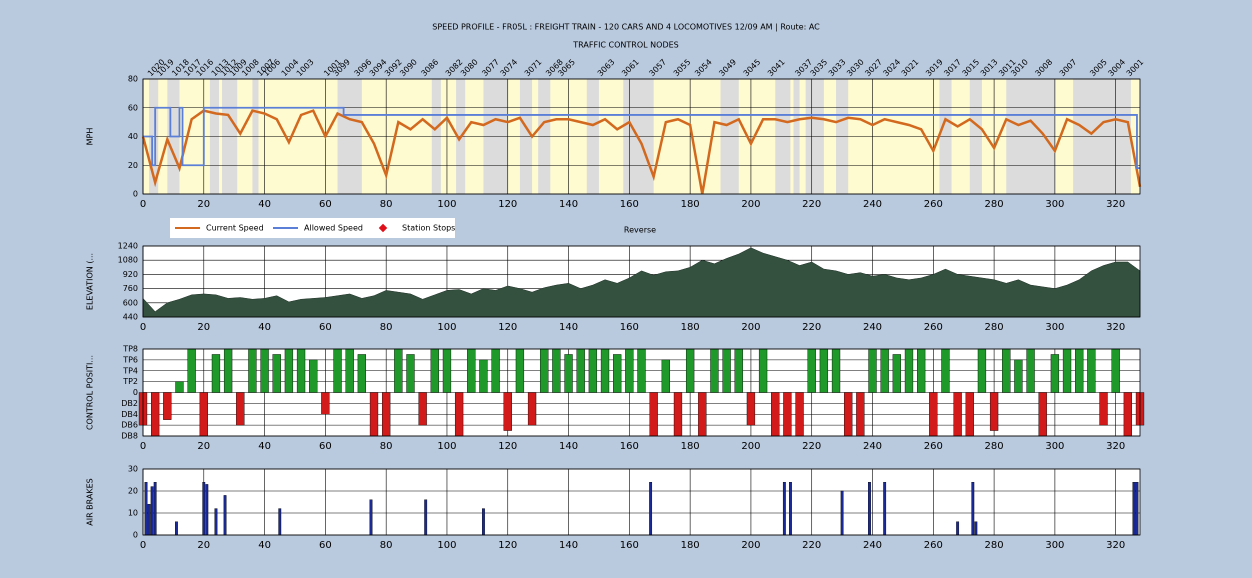 Image resolution: width=1252 pixels, height=578 pixels. Describe the element at coordinates (333, 228) in the screenshot. I see `legend-label: Allowed Speed` at that location.